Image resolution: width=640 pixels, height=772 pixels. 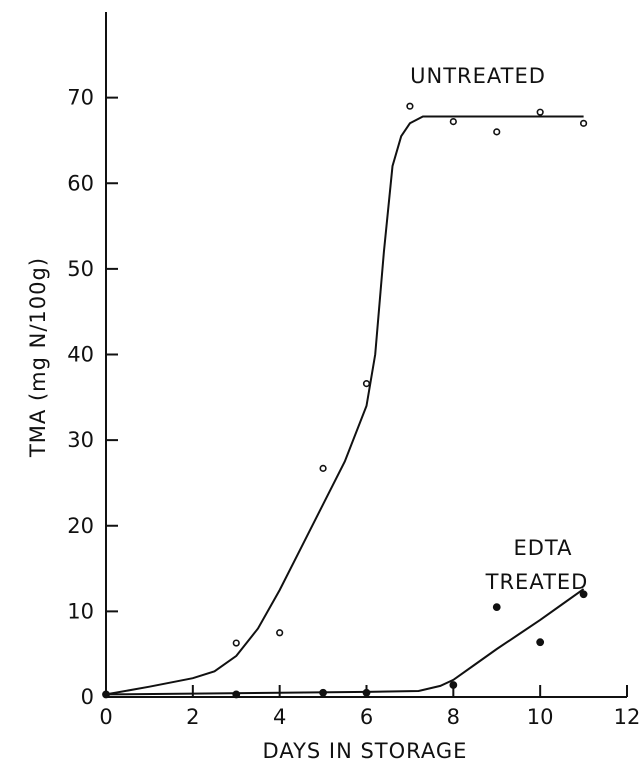 What do you see at coordinates (38, 357) in the screenshot?
I see `y-axis-title: TMA (mg N/100g)` at bounding box center [38, 357].